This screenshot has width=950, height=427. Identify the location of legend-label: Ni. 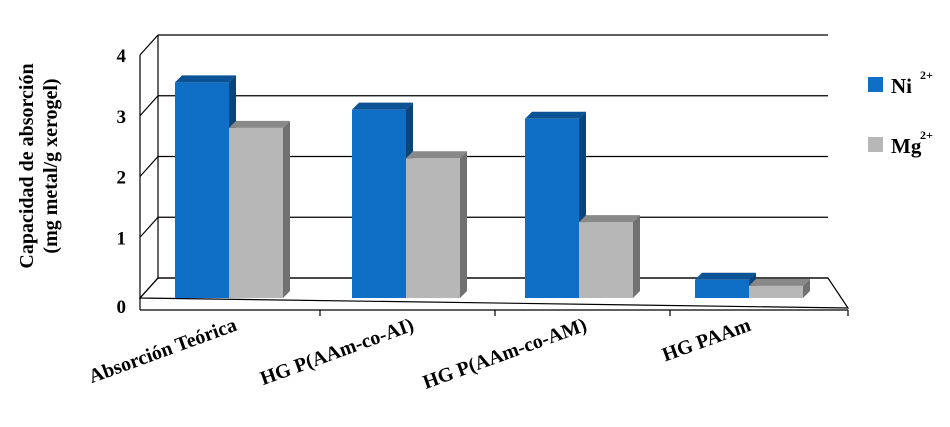
(901, 86).